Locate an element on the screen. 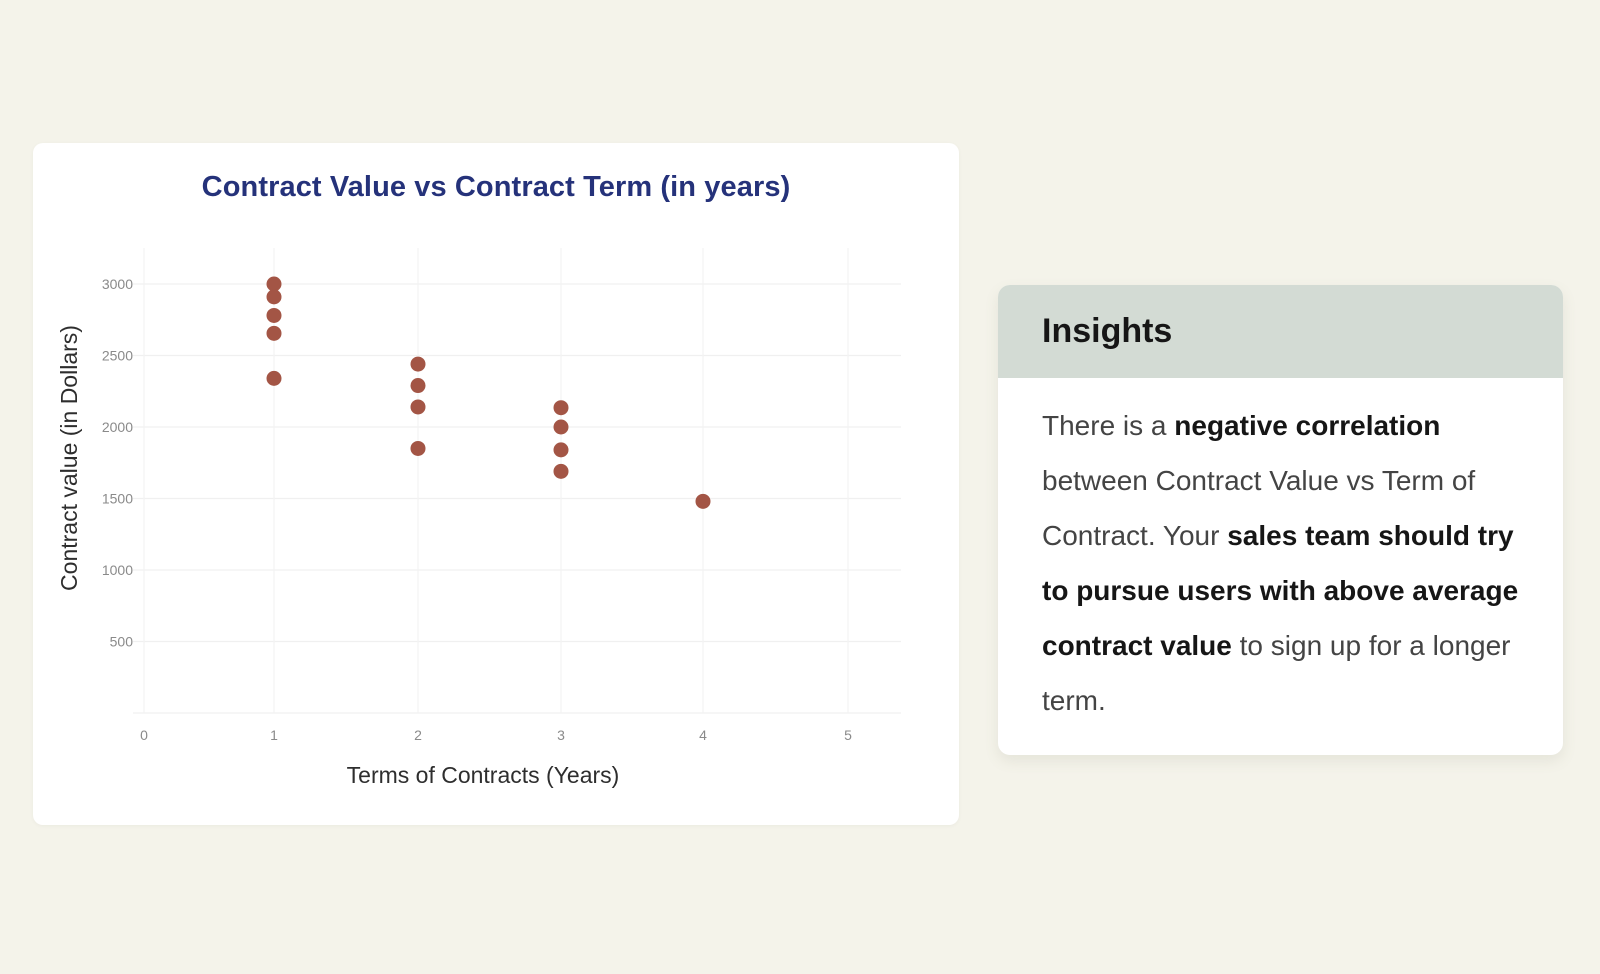  y-tick-label: 2000 is located at coordinates (117, 427).